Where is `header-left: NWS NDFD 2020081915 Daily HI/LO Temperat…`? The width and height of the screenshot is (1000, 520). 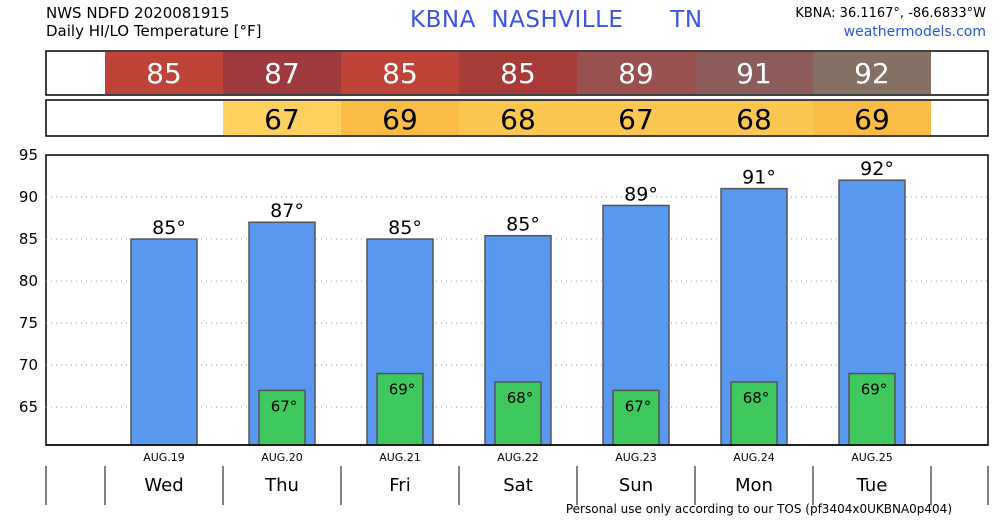
header-left: NWS NDFD 2020081915 Daily HI/LO Temperat… is located at coordinates (154, 22).